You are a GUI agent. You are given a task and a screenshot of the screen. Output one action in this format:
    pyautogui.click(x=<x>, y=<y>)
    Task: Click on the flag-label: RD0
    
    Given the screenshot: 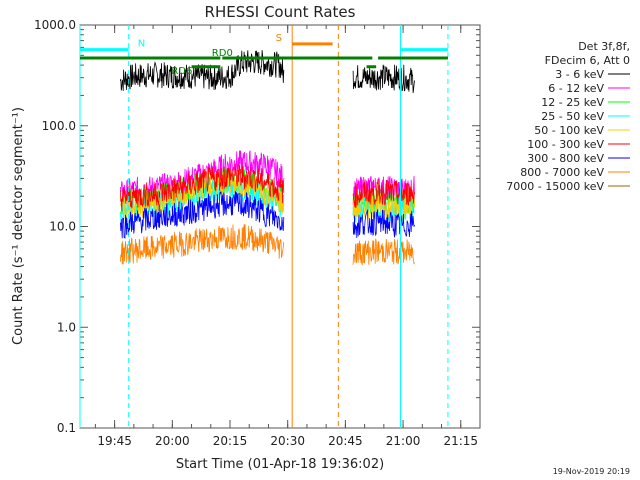 What is the action you would take?
    pyautogui.click(x=222, y=53)
    